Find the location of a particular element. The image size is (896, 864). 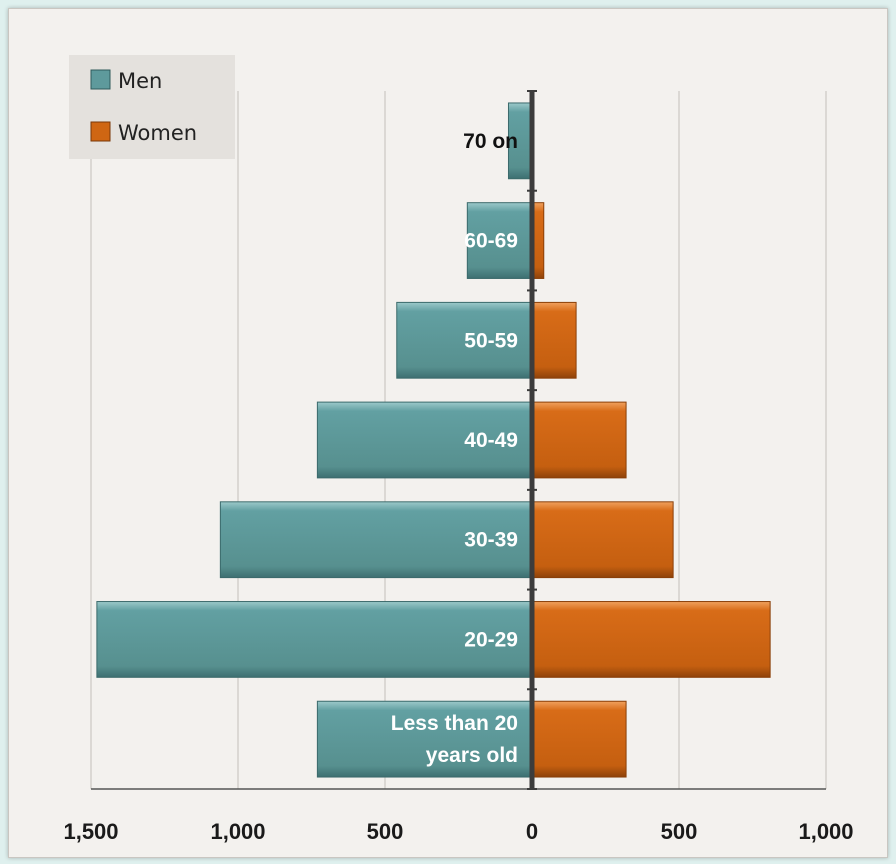

category-label-line: Less than 20 is located at coordinates (454, 723).